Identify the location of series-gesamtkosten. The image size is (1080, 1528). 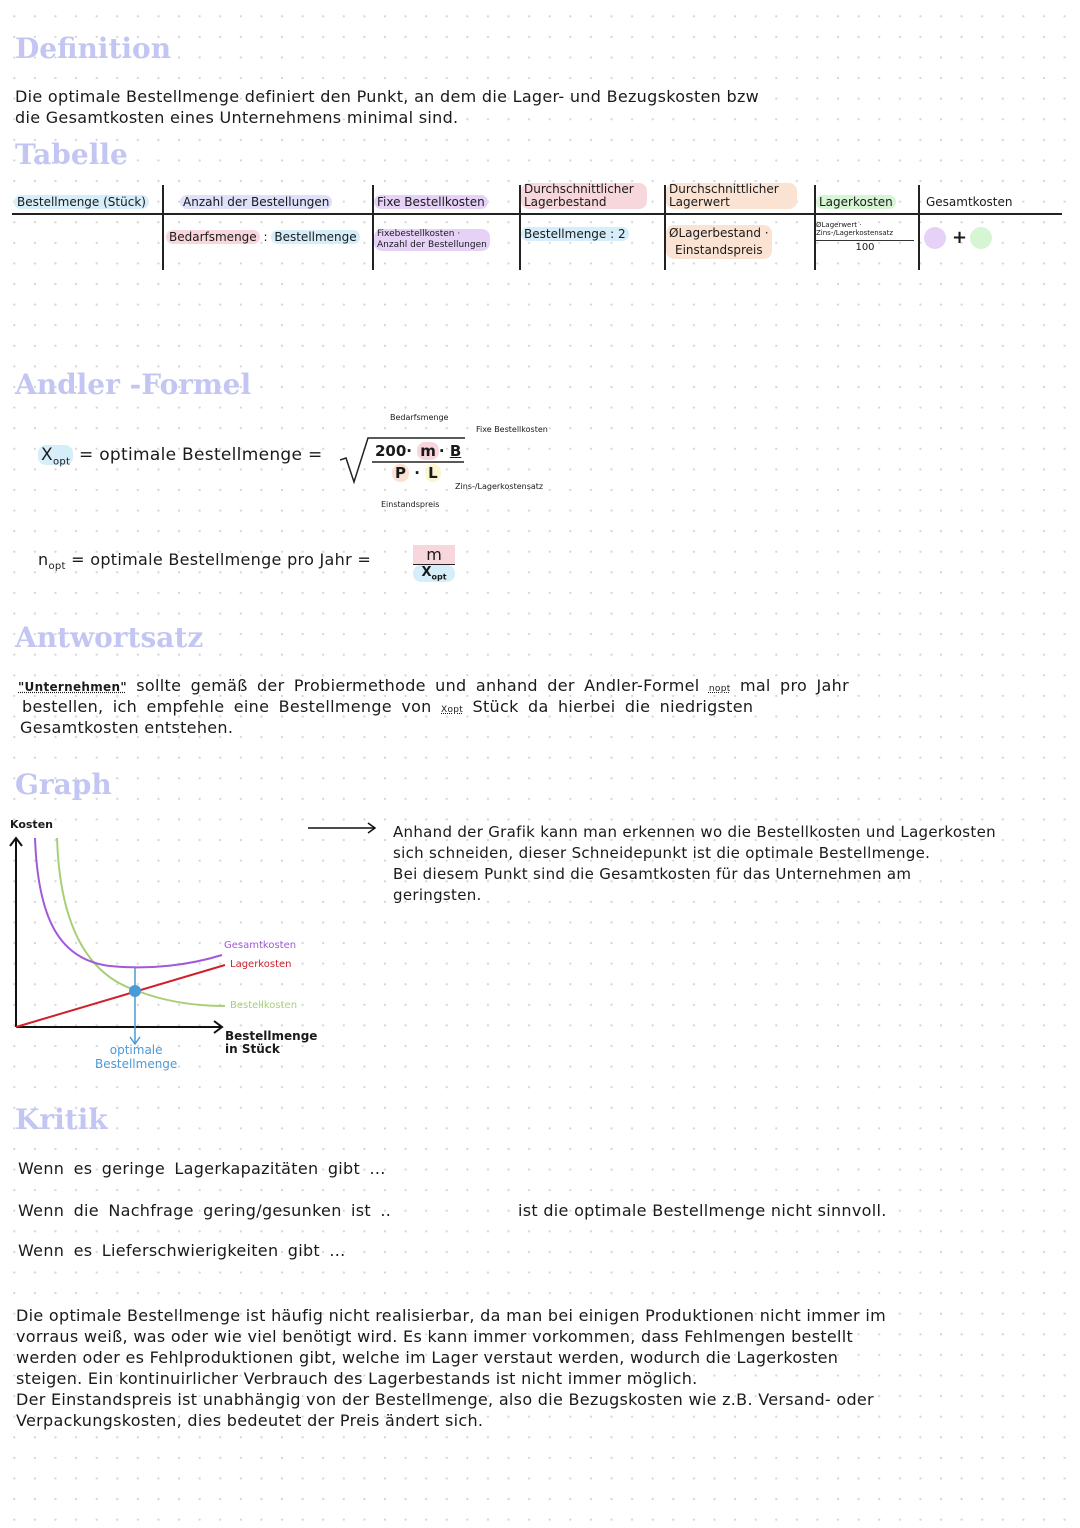
(128, 903).